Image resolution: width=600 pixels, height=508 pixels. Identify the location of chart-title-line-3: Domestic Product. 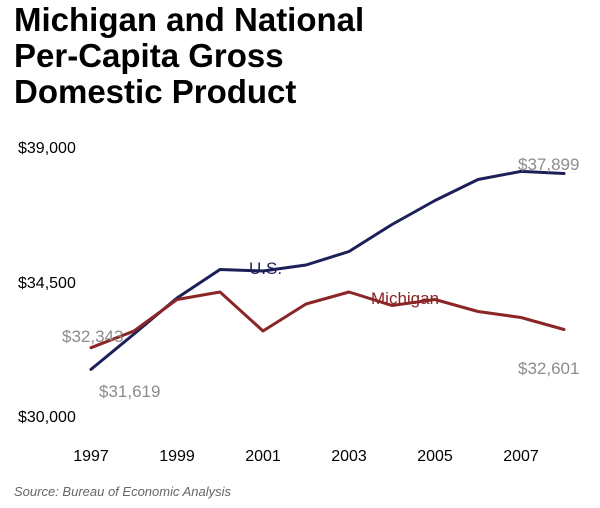
(155, 91).